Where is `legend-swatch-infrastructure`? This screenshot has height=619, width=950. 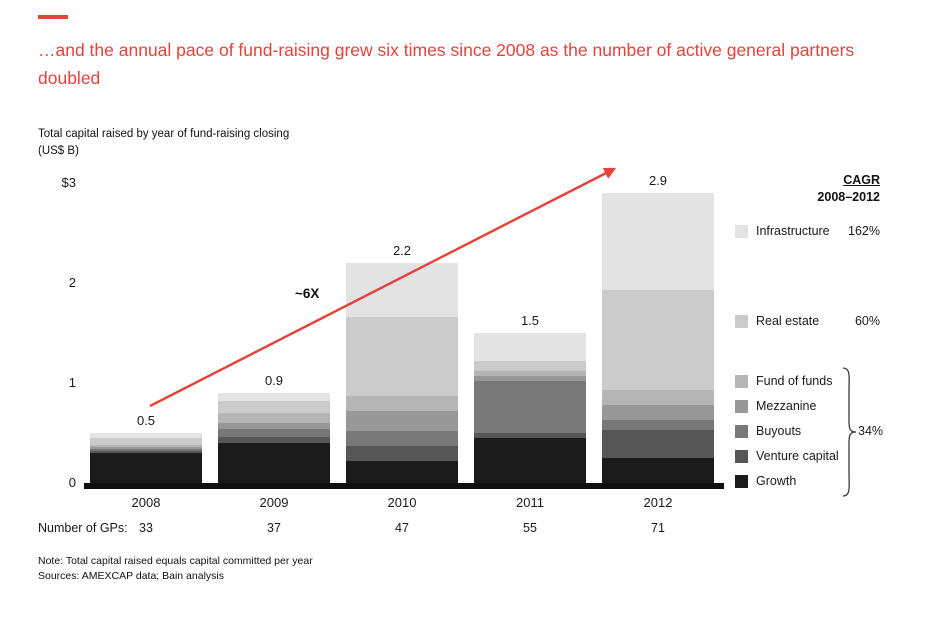
legend-swatch-infrastructure is located at coordinates (741, 231).